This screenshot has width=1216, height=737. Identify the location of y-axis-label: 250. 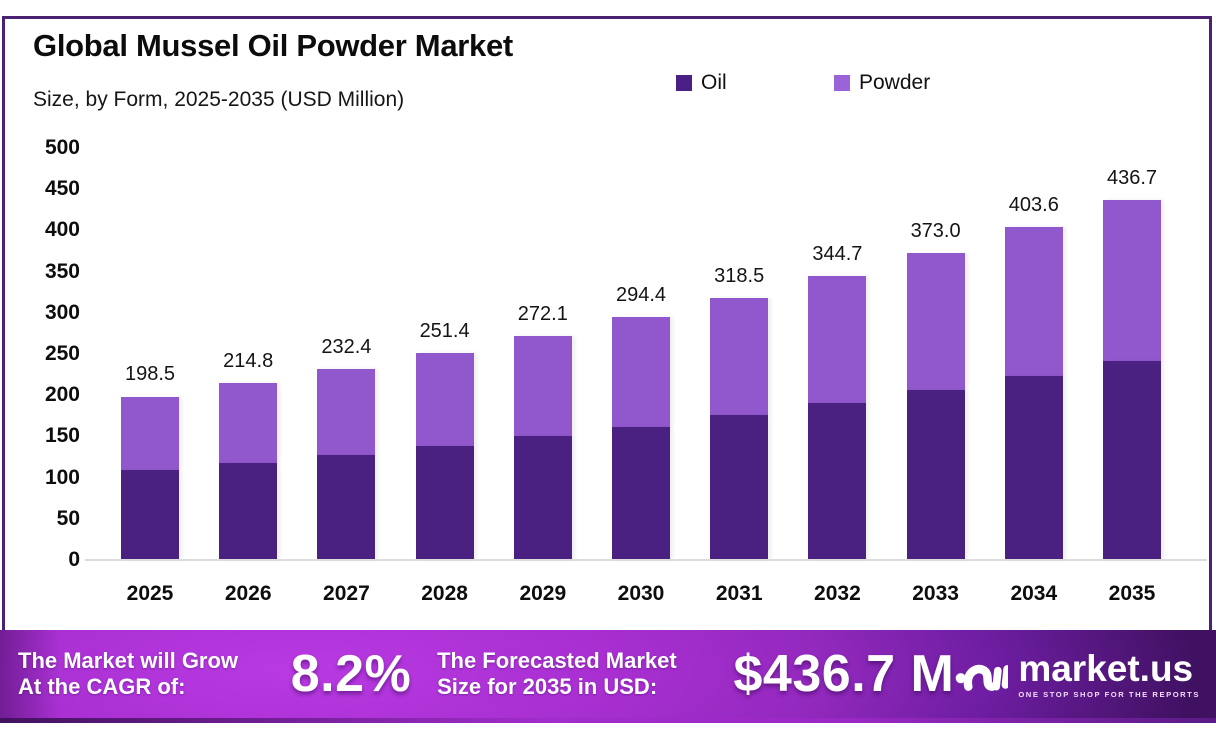
(62, 353).